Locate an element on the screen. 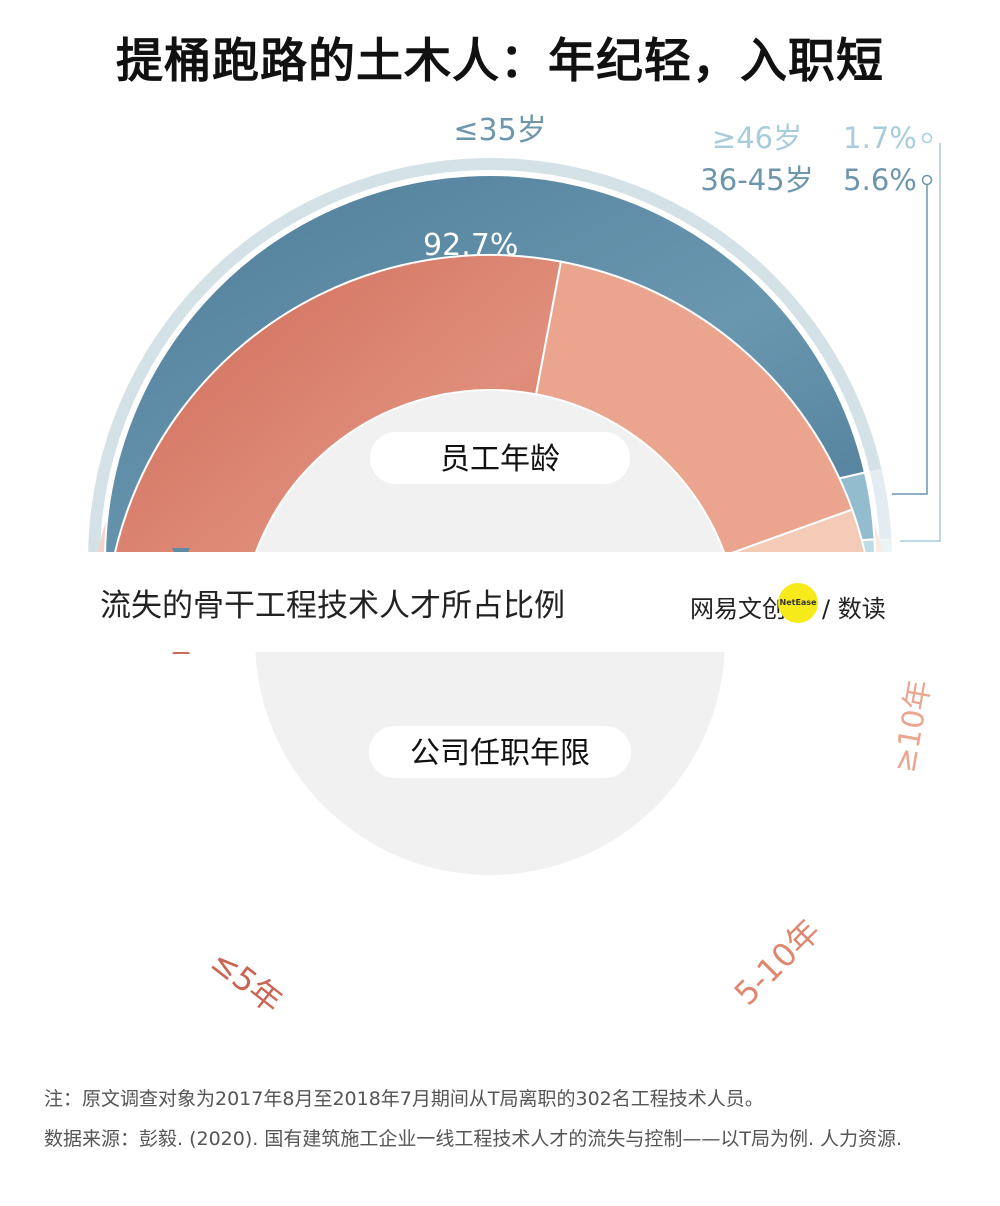  brand-name: 网易文创 is located at coordinates (738, 609).